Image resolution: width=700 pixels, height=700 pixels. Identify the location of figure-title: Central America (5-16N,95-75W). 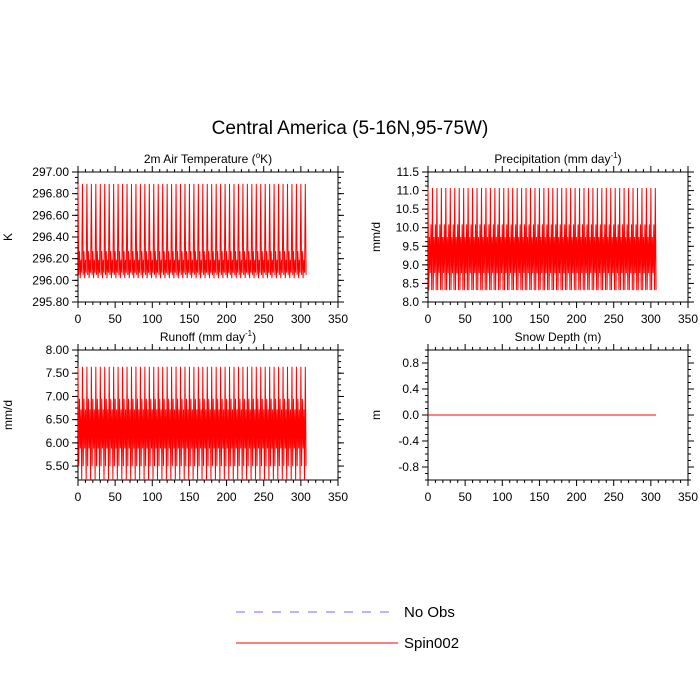
(350, 128).